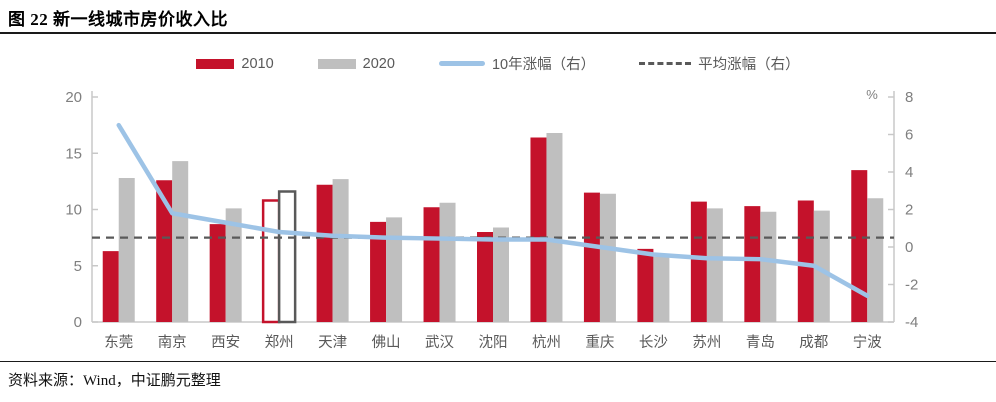 The width and height of the screenshot is (996, 402). What do you see at coordinates (538, 229) in the screenshot?
I see `bar-2010-杭州` at bounding box center [538, 229].